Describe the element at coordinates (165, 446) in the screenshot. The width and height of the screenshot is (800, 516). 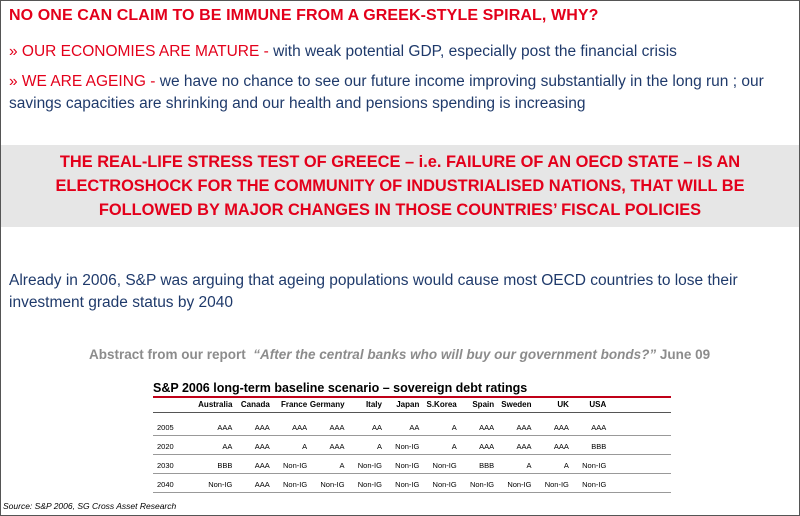
I see `row-year: 2020` at that location.